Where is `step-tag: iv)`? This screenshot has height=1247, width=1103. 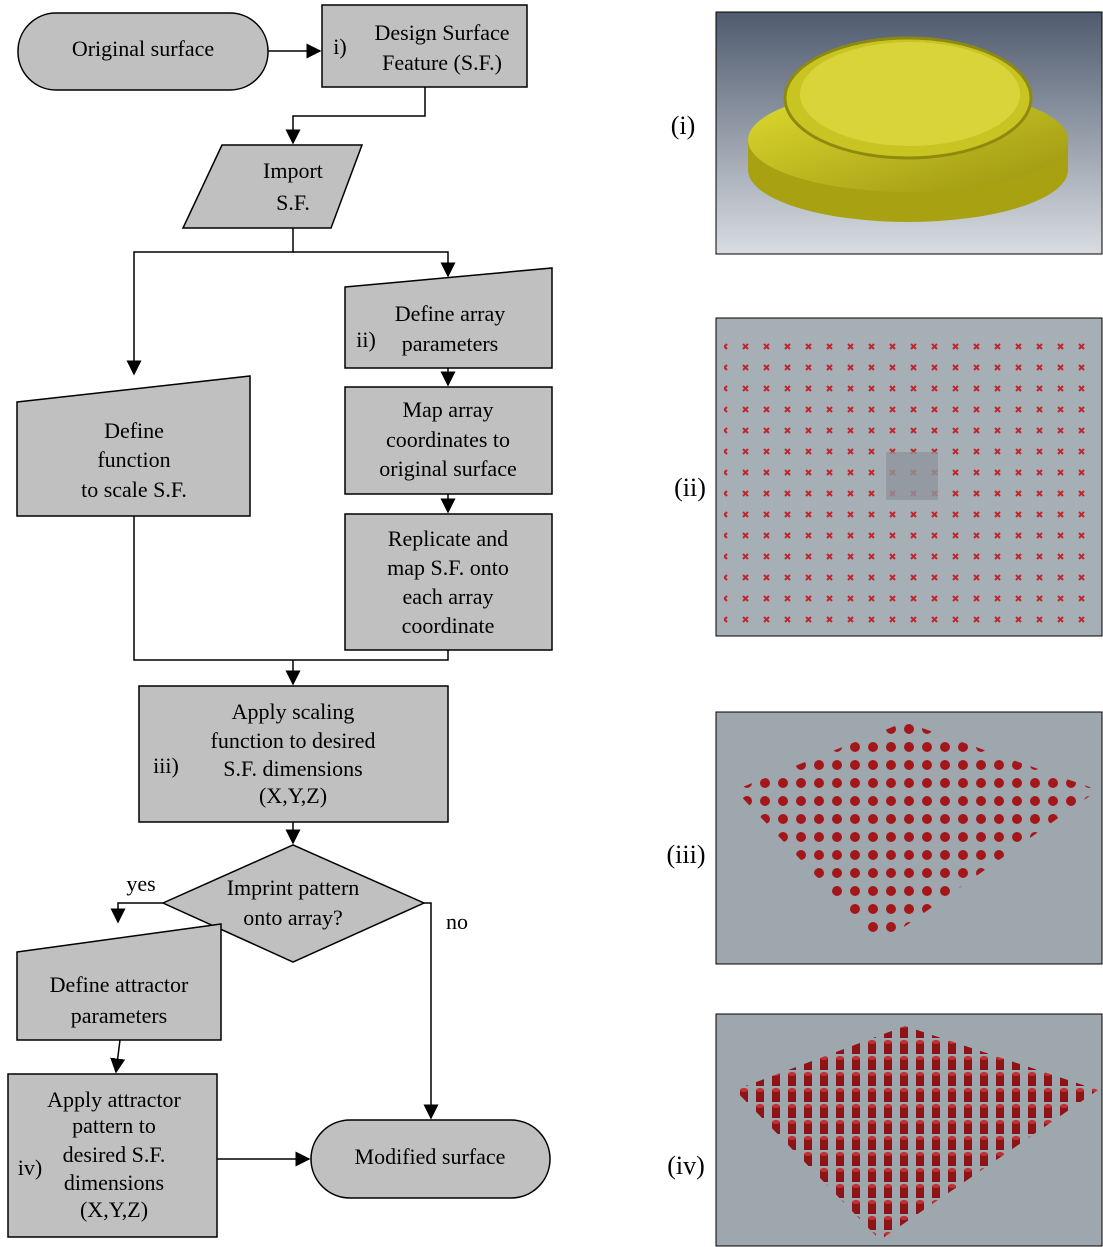
step-tag: iv) is located at coordinates (30, 1167).